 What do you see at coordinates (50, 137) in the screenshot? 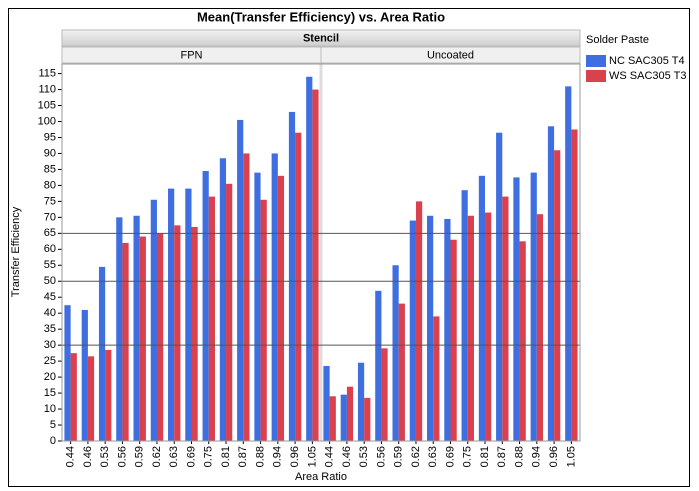
I see `y-tick-label: 95` at bounding box center [50, 137].